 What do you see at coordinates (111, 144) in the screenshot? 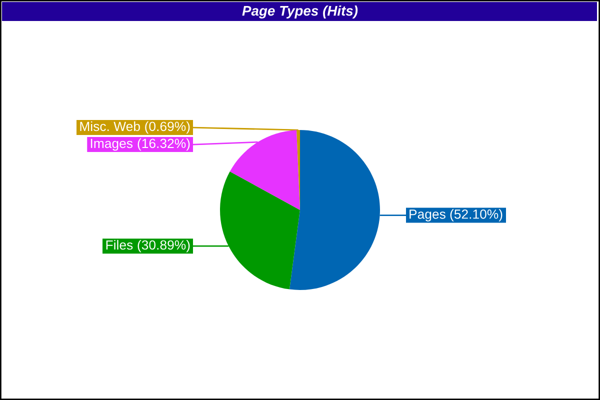
I see `slice-label: Images` at bounding box center [111, 144].